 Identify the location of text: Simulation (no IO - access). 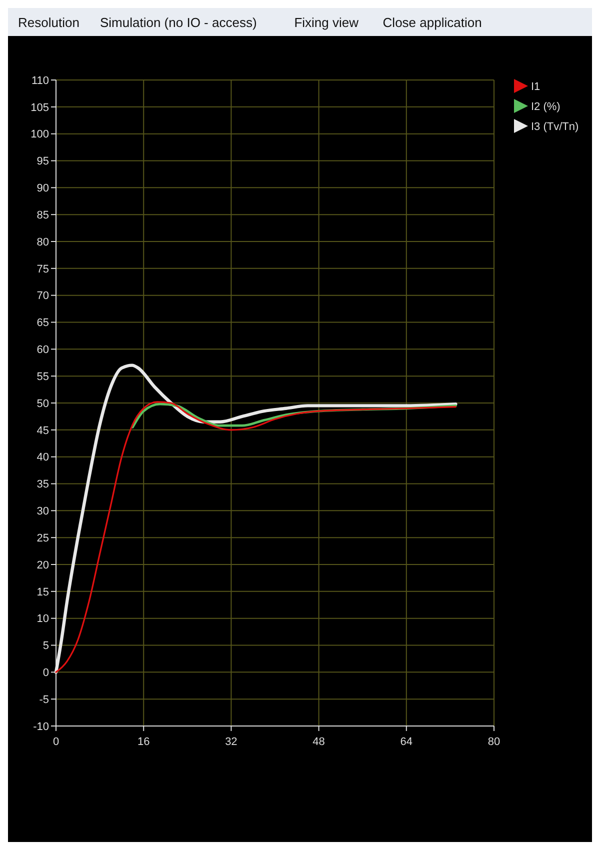
(178, 22).